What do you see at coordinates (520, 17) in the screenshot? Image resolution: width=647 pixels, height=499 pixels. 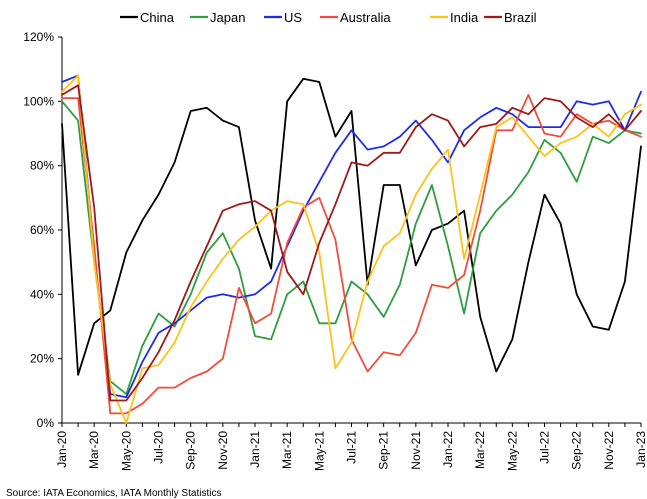 I see `legend-label-brazil: Brazil` at bounding box center [520, 17].